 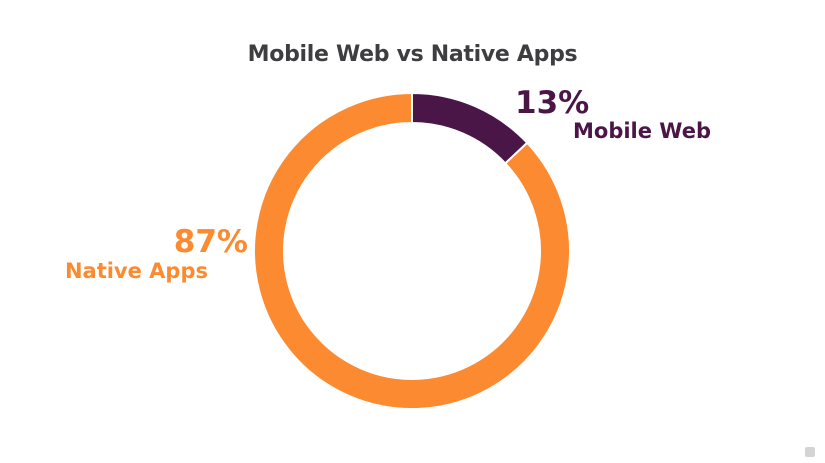 What do you see at coordinates (470, 128) in the screenshot?
I see `donut-slice-mobile-web` at bounding box center [470, 128].